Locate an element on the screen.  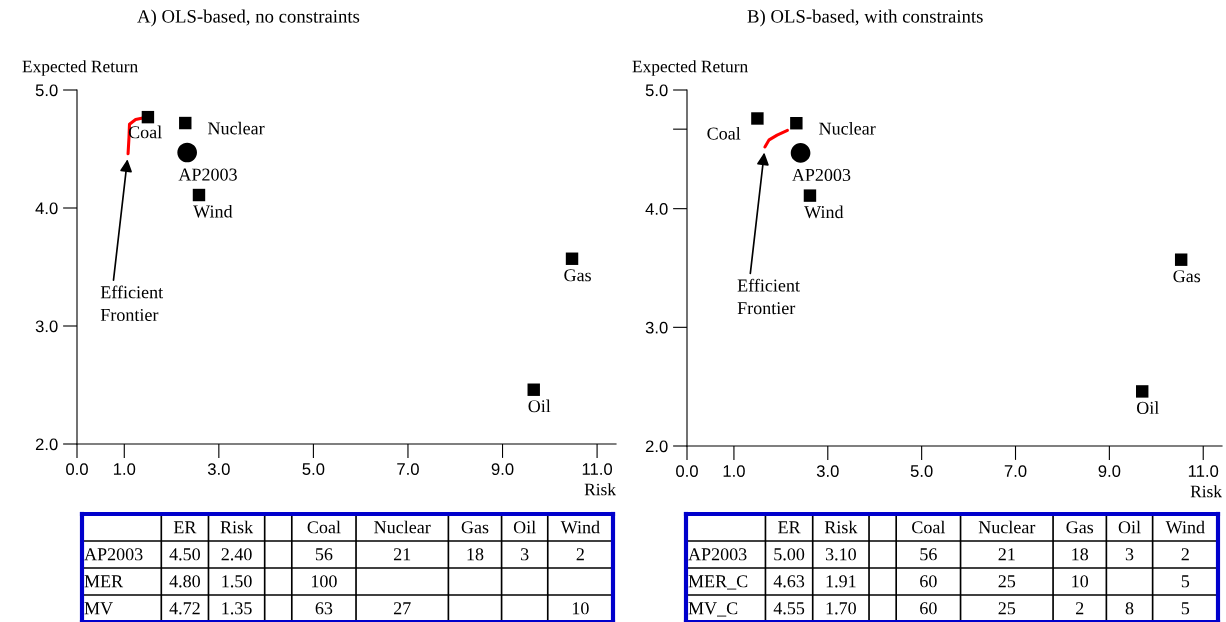
text: 4.80 is located at coordinates (184, 581).